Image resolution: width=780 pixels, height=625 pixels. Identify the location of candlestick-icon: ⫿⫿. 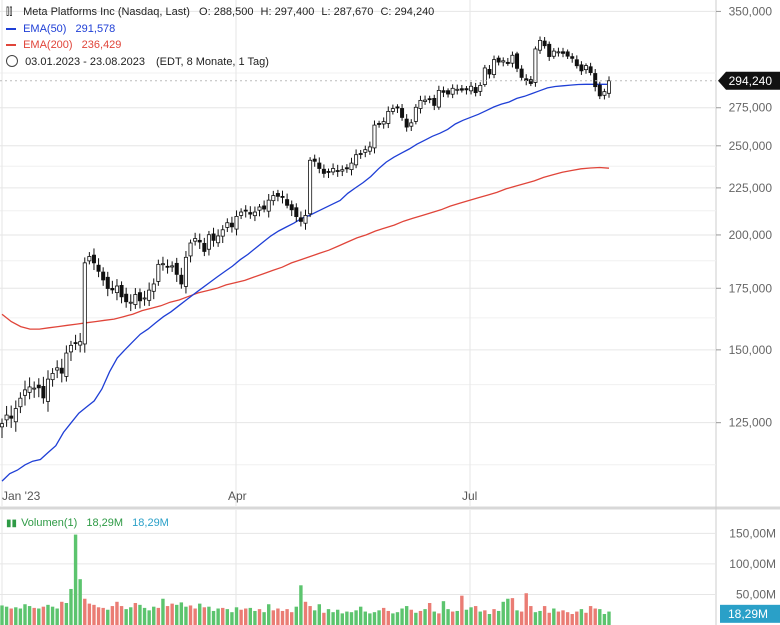
(9, 12).